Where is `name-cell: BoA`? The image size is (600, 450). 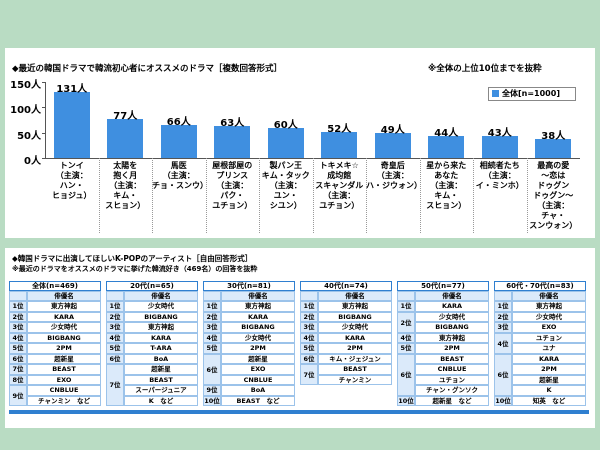
name-cell: BoA is located at coordinates (161, 358).